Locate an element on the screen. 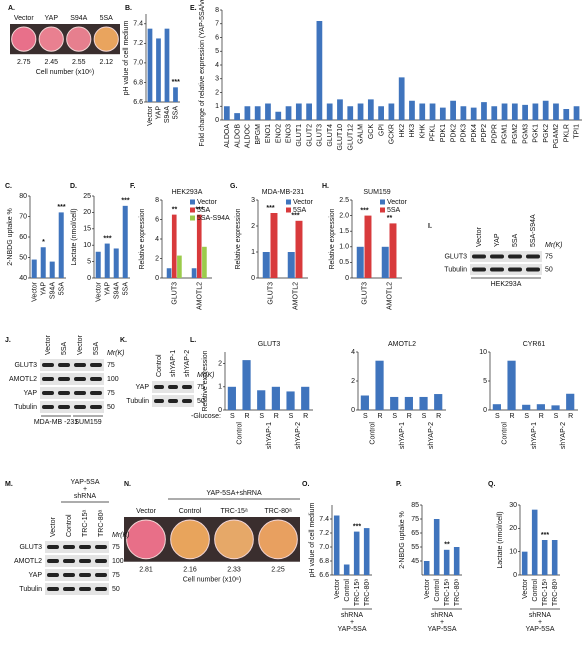 Image resolution: width=588 pixels, height=648 pixels. y-tick-label: 7.4 is located at coordinates (324, 519).